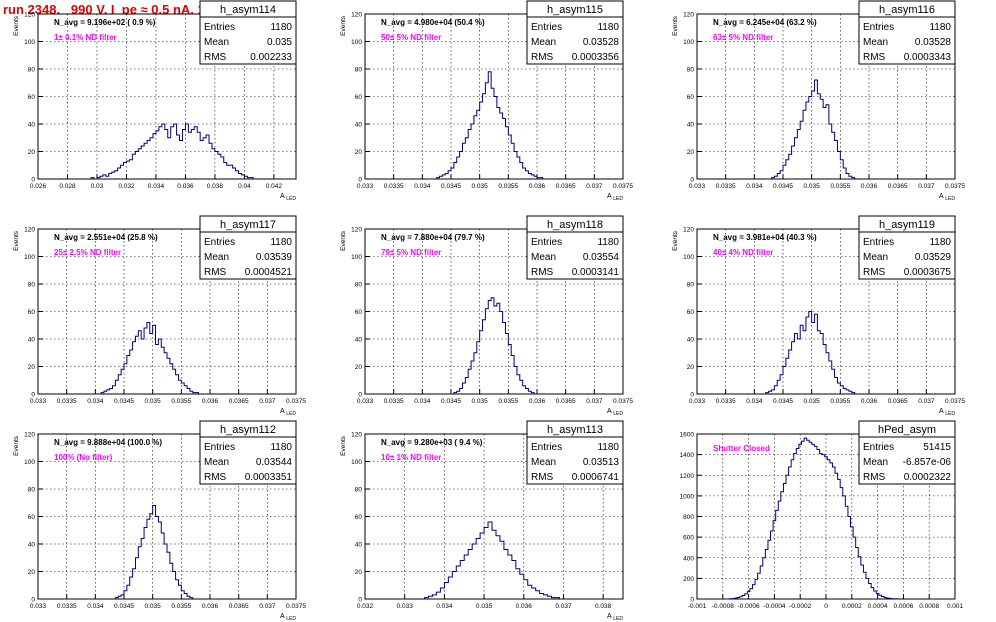 This screenshot has height=622, width=996. Describe the element at coordinates (267, 606) in the screenshot. I see `x-tick-label: 0.037` at that location.